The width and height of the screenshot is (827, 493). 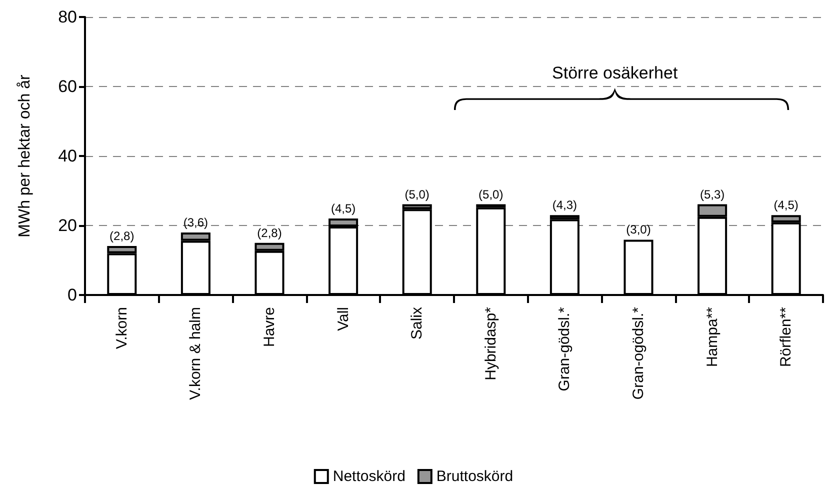 What do you see at coordinates (786, 337) in the screenshot?
I see `x-tick-label: Rörflen**` at bounding box center [786, 337].